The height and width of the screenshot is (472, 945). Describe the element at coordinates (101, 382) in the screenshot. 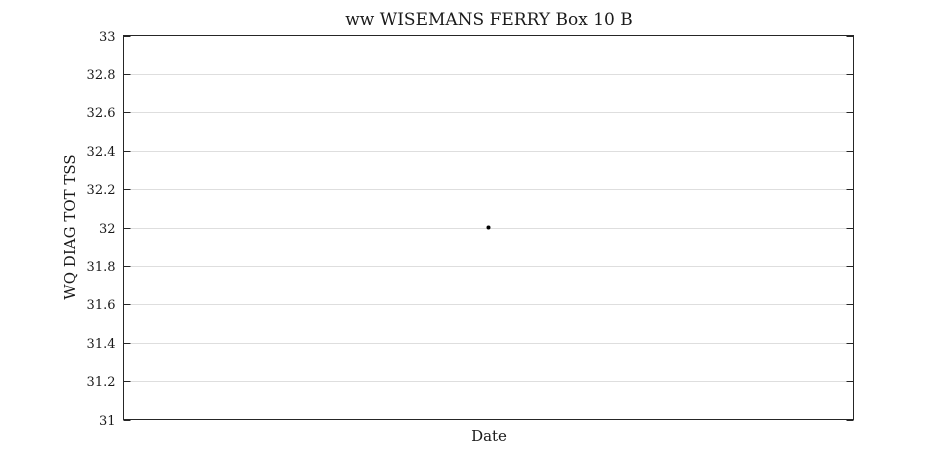

I see `y-tick-label: 31.2` at that location.